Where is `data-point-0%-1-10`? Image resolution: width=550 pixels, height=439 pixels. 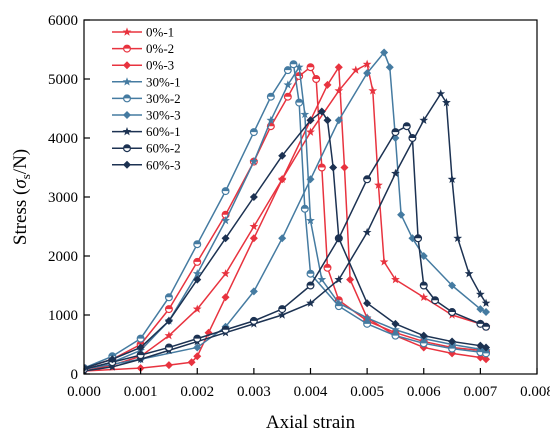
data-point-0%-1-10 is located at coordinates (356, 69).